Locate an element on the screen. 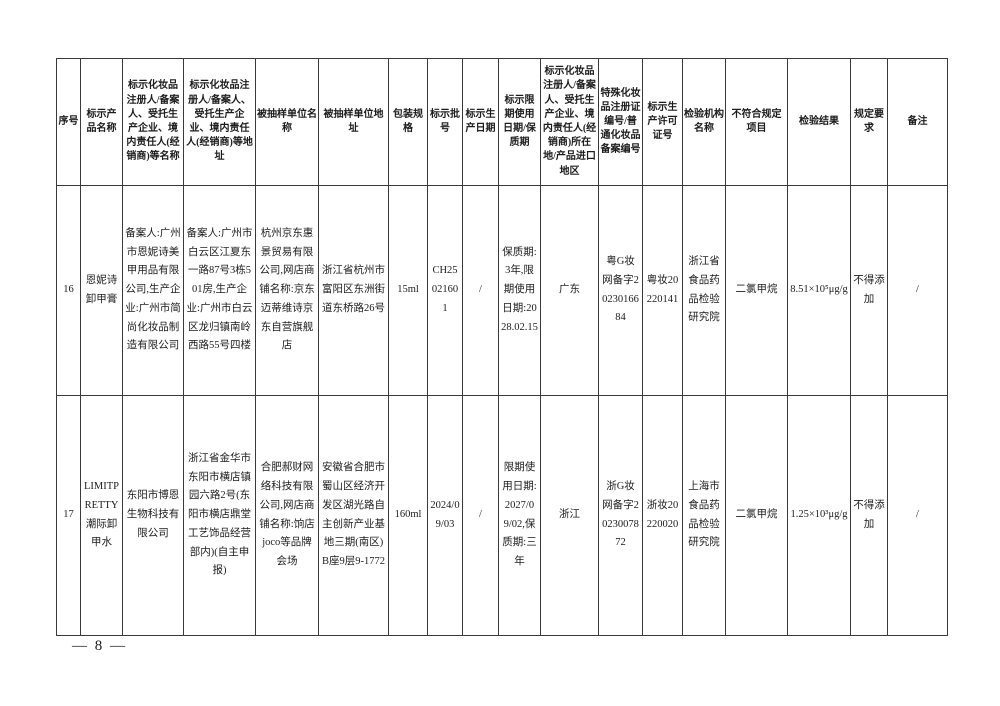  col-header-nonconforming-item: 不符合规定项目 is located at coordinates (756, 122).